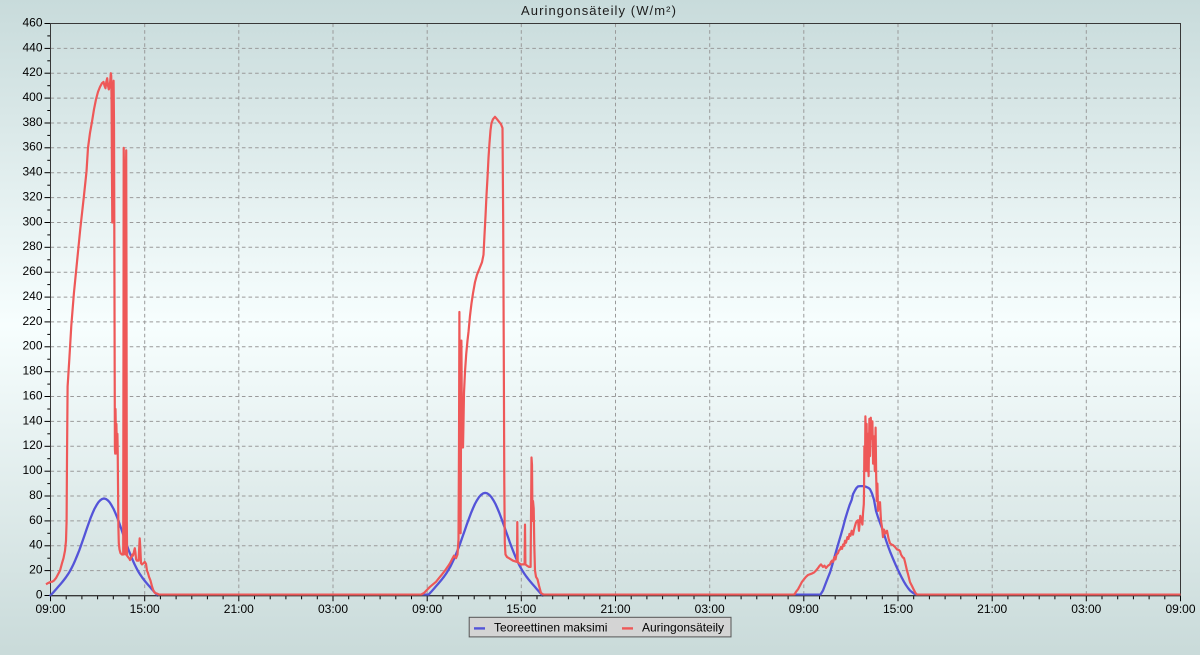  What do you see at coordinates (32, 22) in the screenshot?
I see `svg-text: 460` at bounding box center [32, 22].